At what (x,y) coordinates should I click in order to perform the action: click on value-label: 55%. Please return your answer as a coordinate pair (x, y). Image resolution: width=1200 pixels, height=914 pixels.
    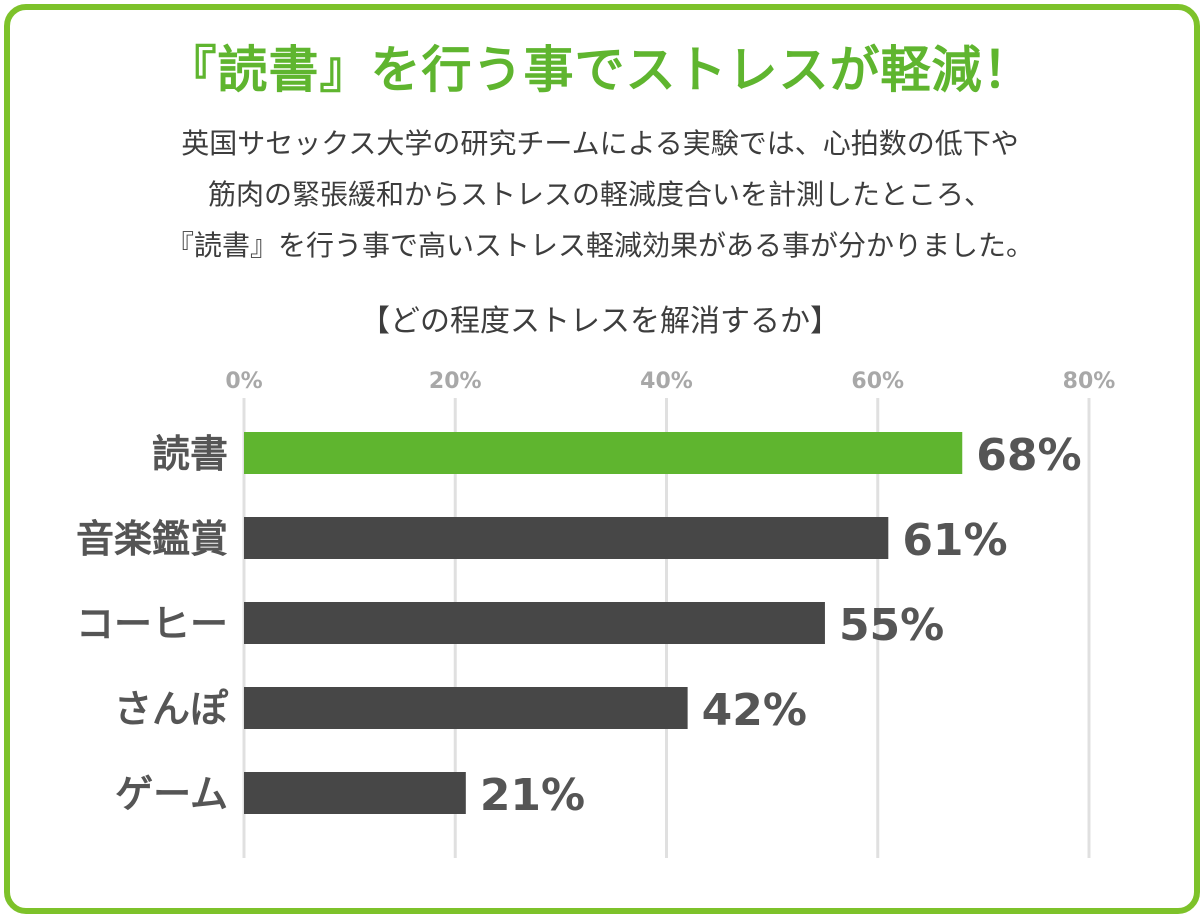
    Looking at the image, I should click on (891, 625).